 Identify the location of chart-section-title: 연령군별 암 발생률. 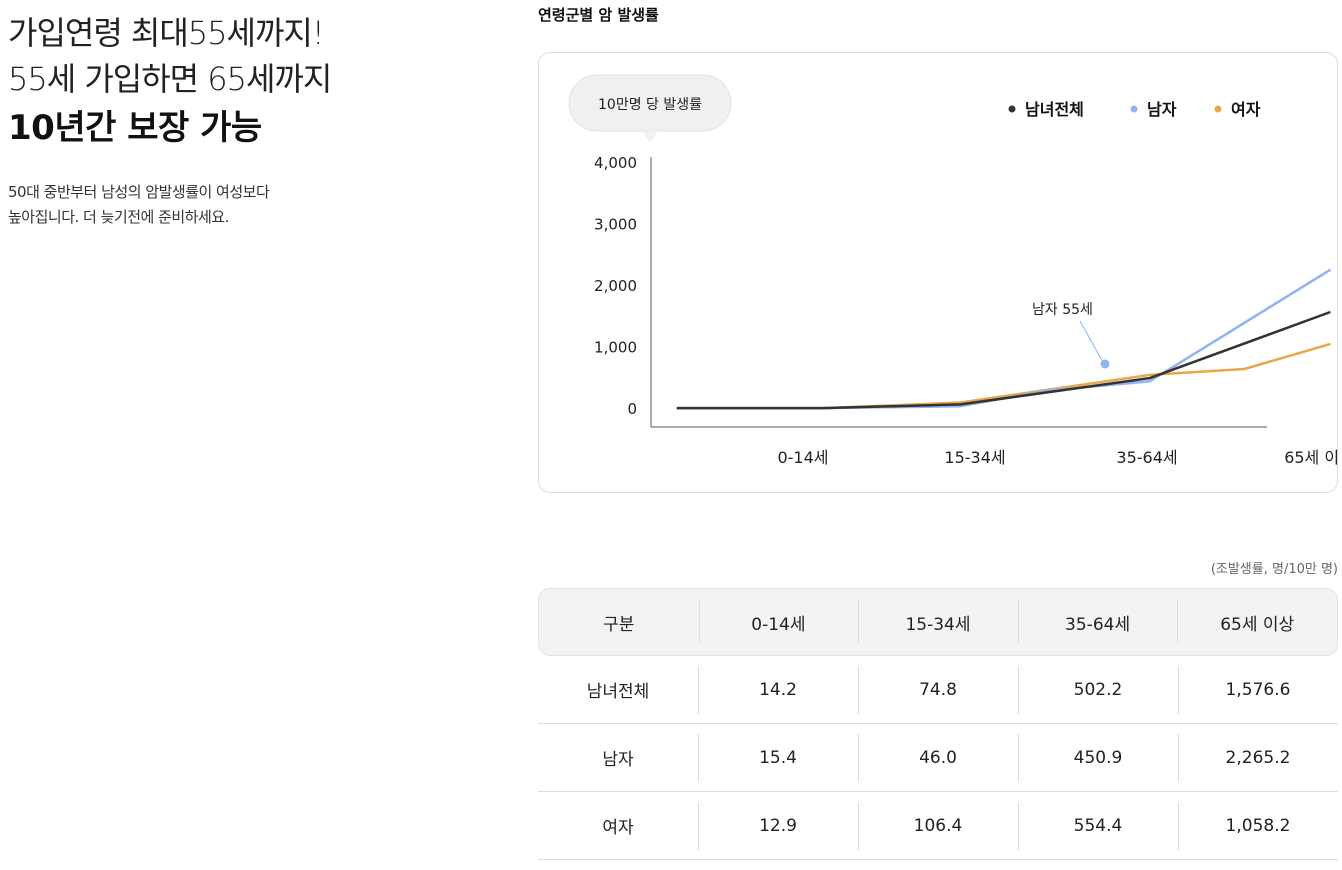
(598, 15).